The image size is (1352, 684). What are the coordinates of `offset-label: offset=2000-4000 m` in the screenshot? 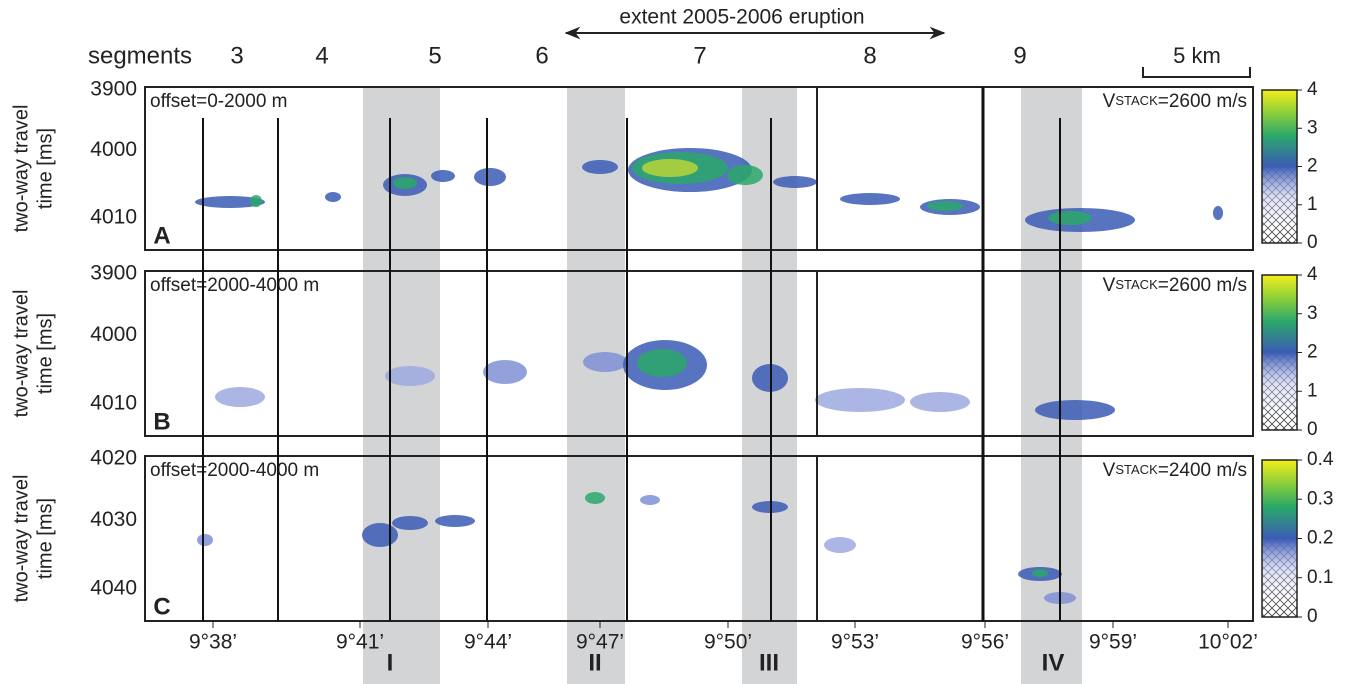 It's located at (234, 470).